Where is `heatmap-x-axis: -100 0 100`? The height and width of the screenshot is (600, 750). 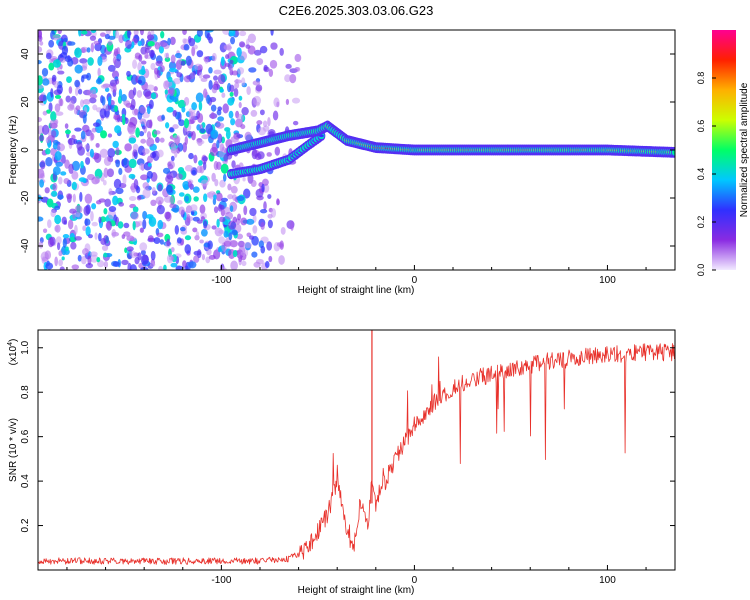
heatmap-x-axis: -100 0 100 is located at coordinates (356, 275).